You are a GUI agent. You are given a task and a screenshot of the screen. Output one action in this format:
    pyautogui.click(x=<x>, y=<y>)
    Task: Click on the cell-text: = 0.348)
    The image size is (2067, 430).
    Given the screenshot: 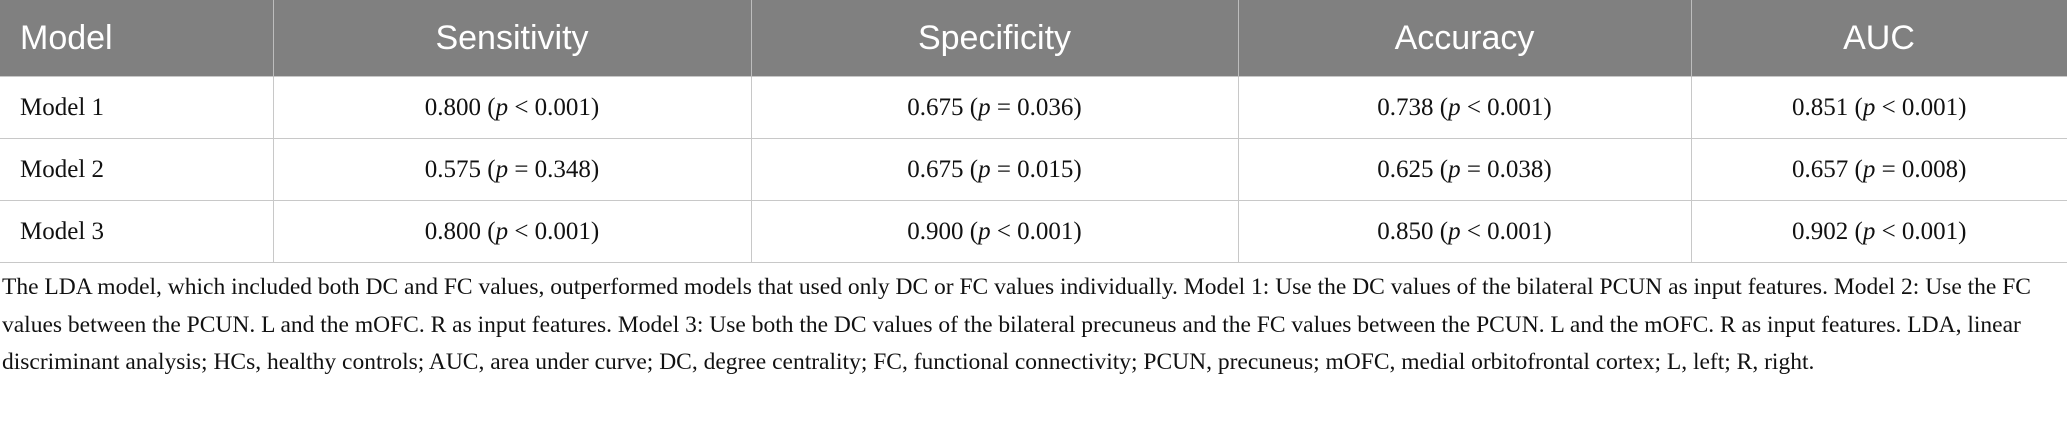 What is the action you would take?
    pyautogui.click(x=554, y=169)
    